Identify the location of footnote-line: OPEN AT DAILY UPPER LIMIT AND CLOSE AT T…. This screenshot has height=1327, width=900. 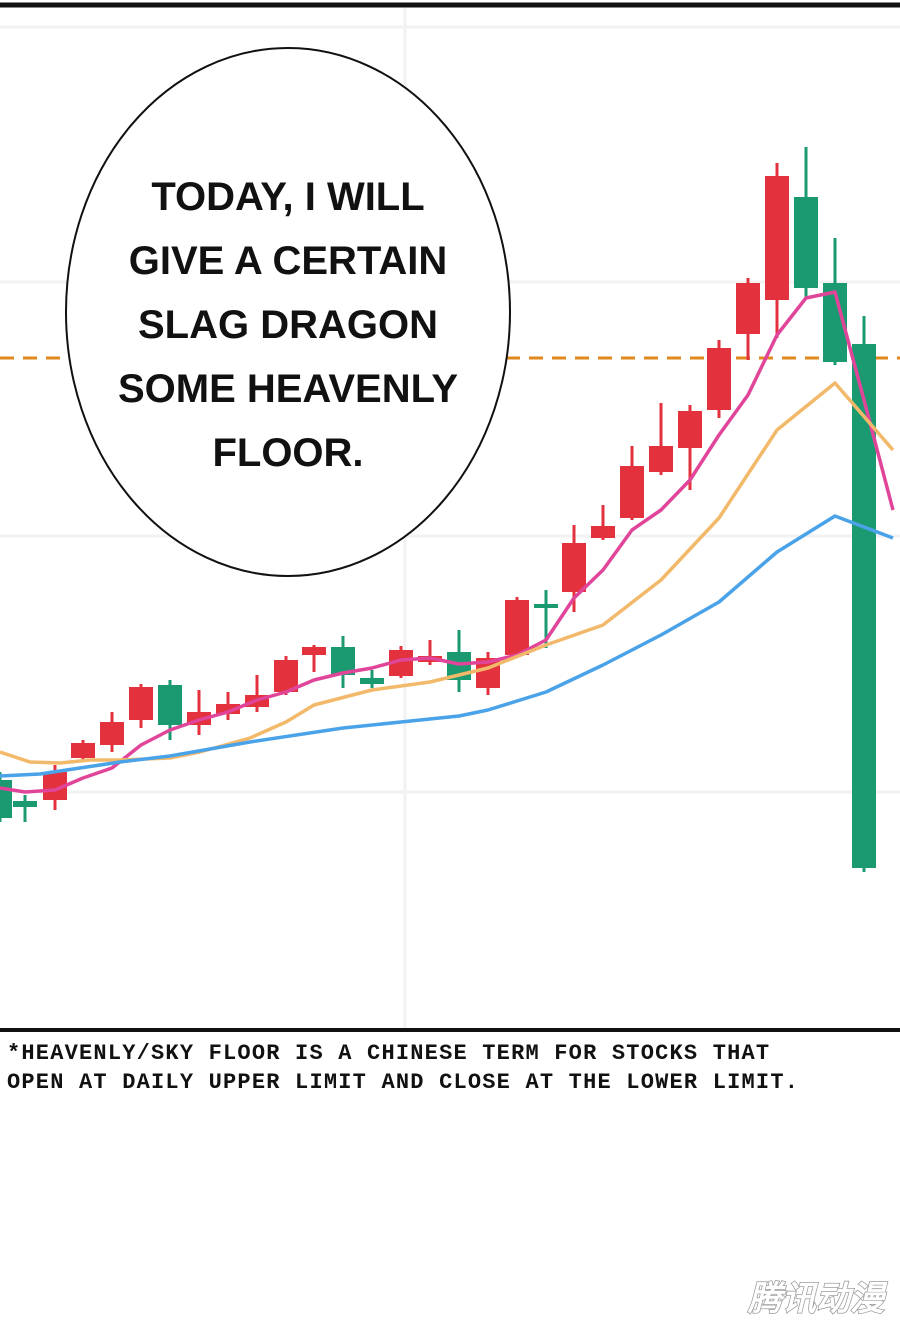
(403, 1082).